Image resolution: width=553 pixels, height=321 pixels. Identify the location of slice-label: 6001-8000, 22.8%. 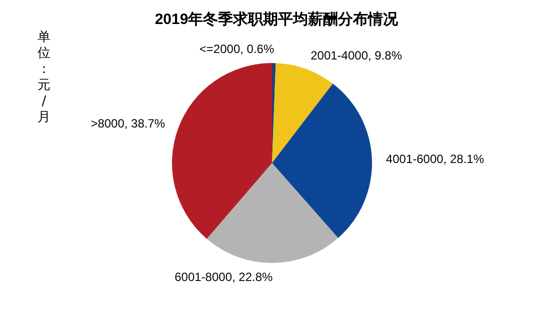
(224, 277).